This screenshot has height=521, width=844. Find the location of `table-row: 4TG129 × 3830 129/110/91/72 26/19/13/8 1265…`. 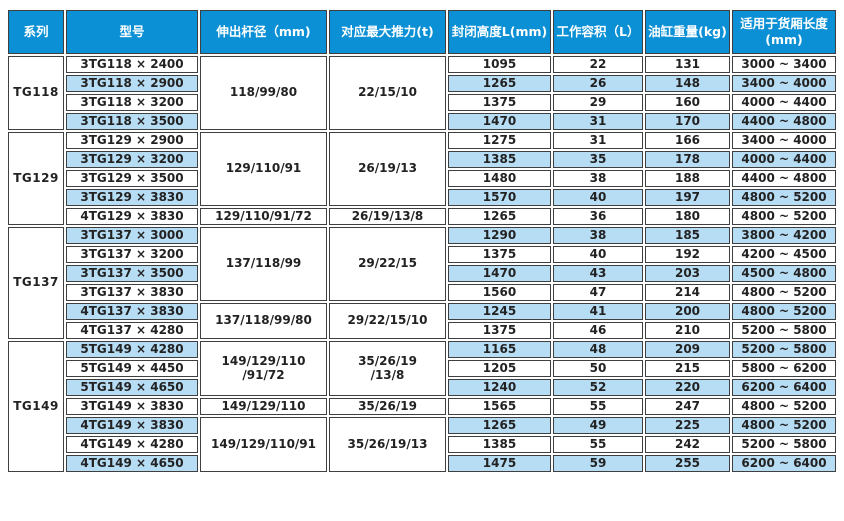

table-row: 4TG129 × 3830 129/110/91/72 26/19/13/8 1265… is located at coordinates (422, 216).